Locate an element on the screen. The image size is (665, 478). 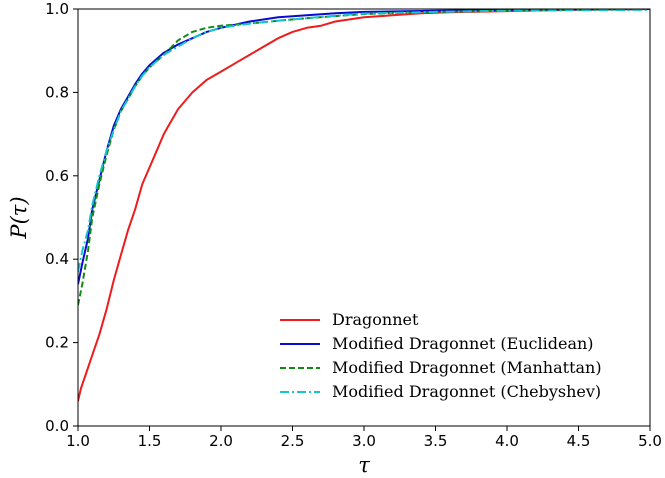
x-tick-label: 2.0 is located at coordinates (221, 441).